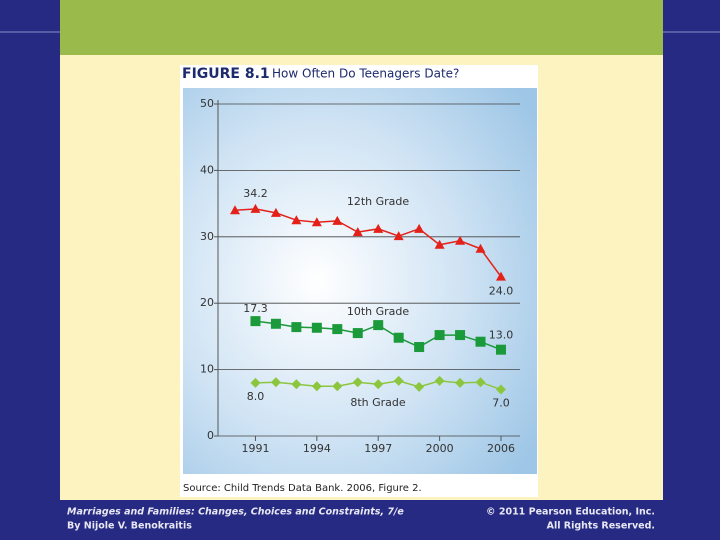 Image resolution: width=720 pixels, height=544 pixels. Describe the element at coordinates (255, 193) in the screenshot. I see `value-label: 34.2` at that location.